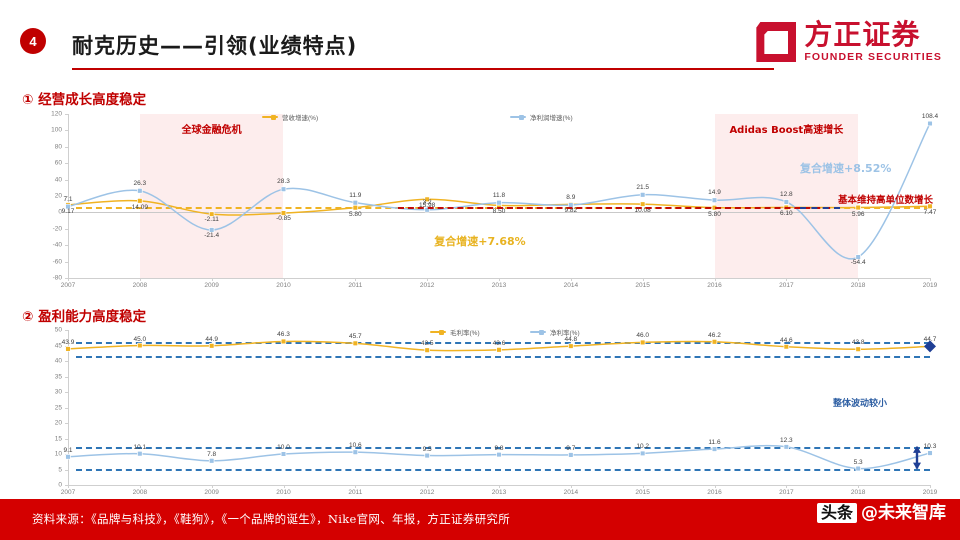 The height and width of the screenshot is (540, 960). Describe the element at coordinates (503, 469) in the screenshot. I see `reference-line` at that location.